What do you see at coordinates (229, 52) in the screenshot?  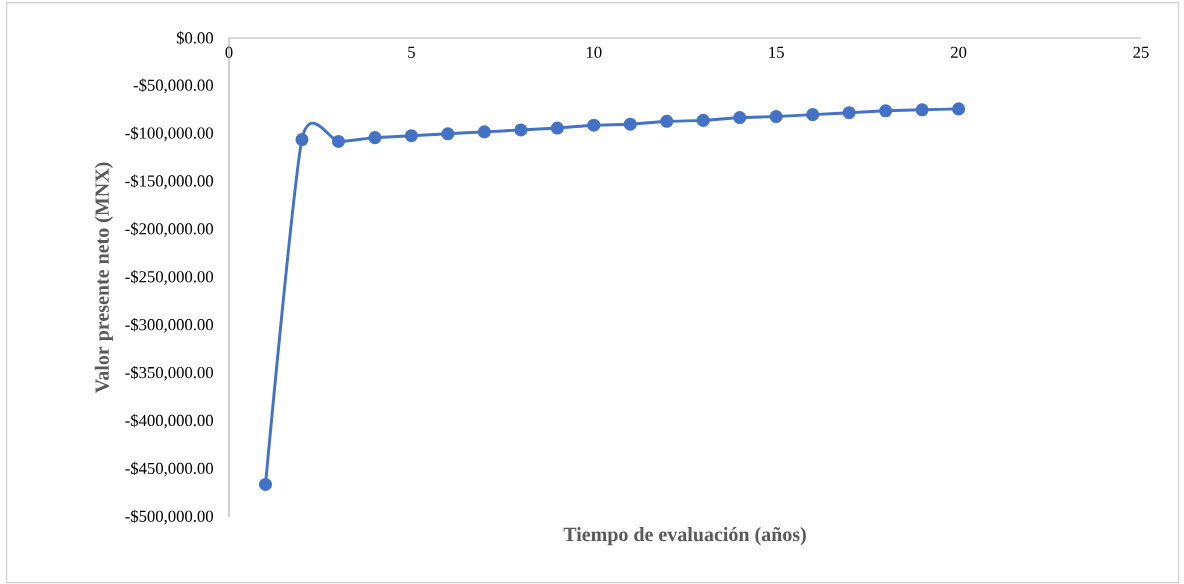 I see `x-tick-label: 0` at bounding box center [229, 52].